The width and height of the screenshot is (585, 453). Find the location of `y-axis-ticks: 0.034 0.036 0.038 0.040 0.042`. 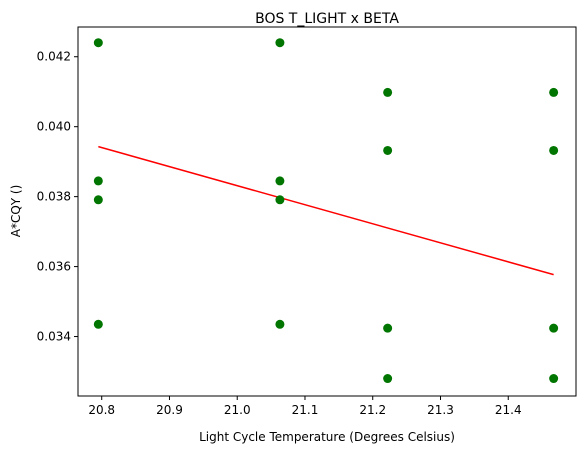

y-axis-ticks: 0.034 0.036 0.038 0.040 0.042 is located at coordinates (57, 197).